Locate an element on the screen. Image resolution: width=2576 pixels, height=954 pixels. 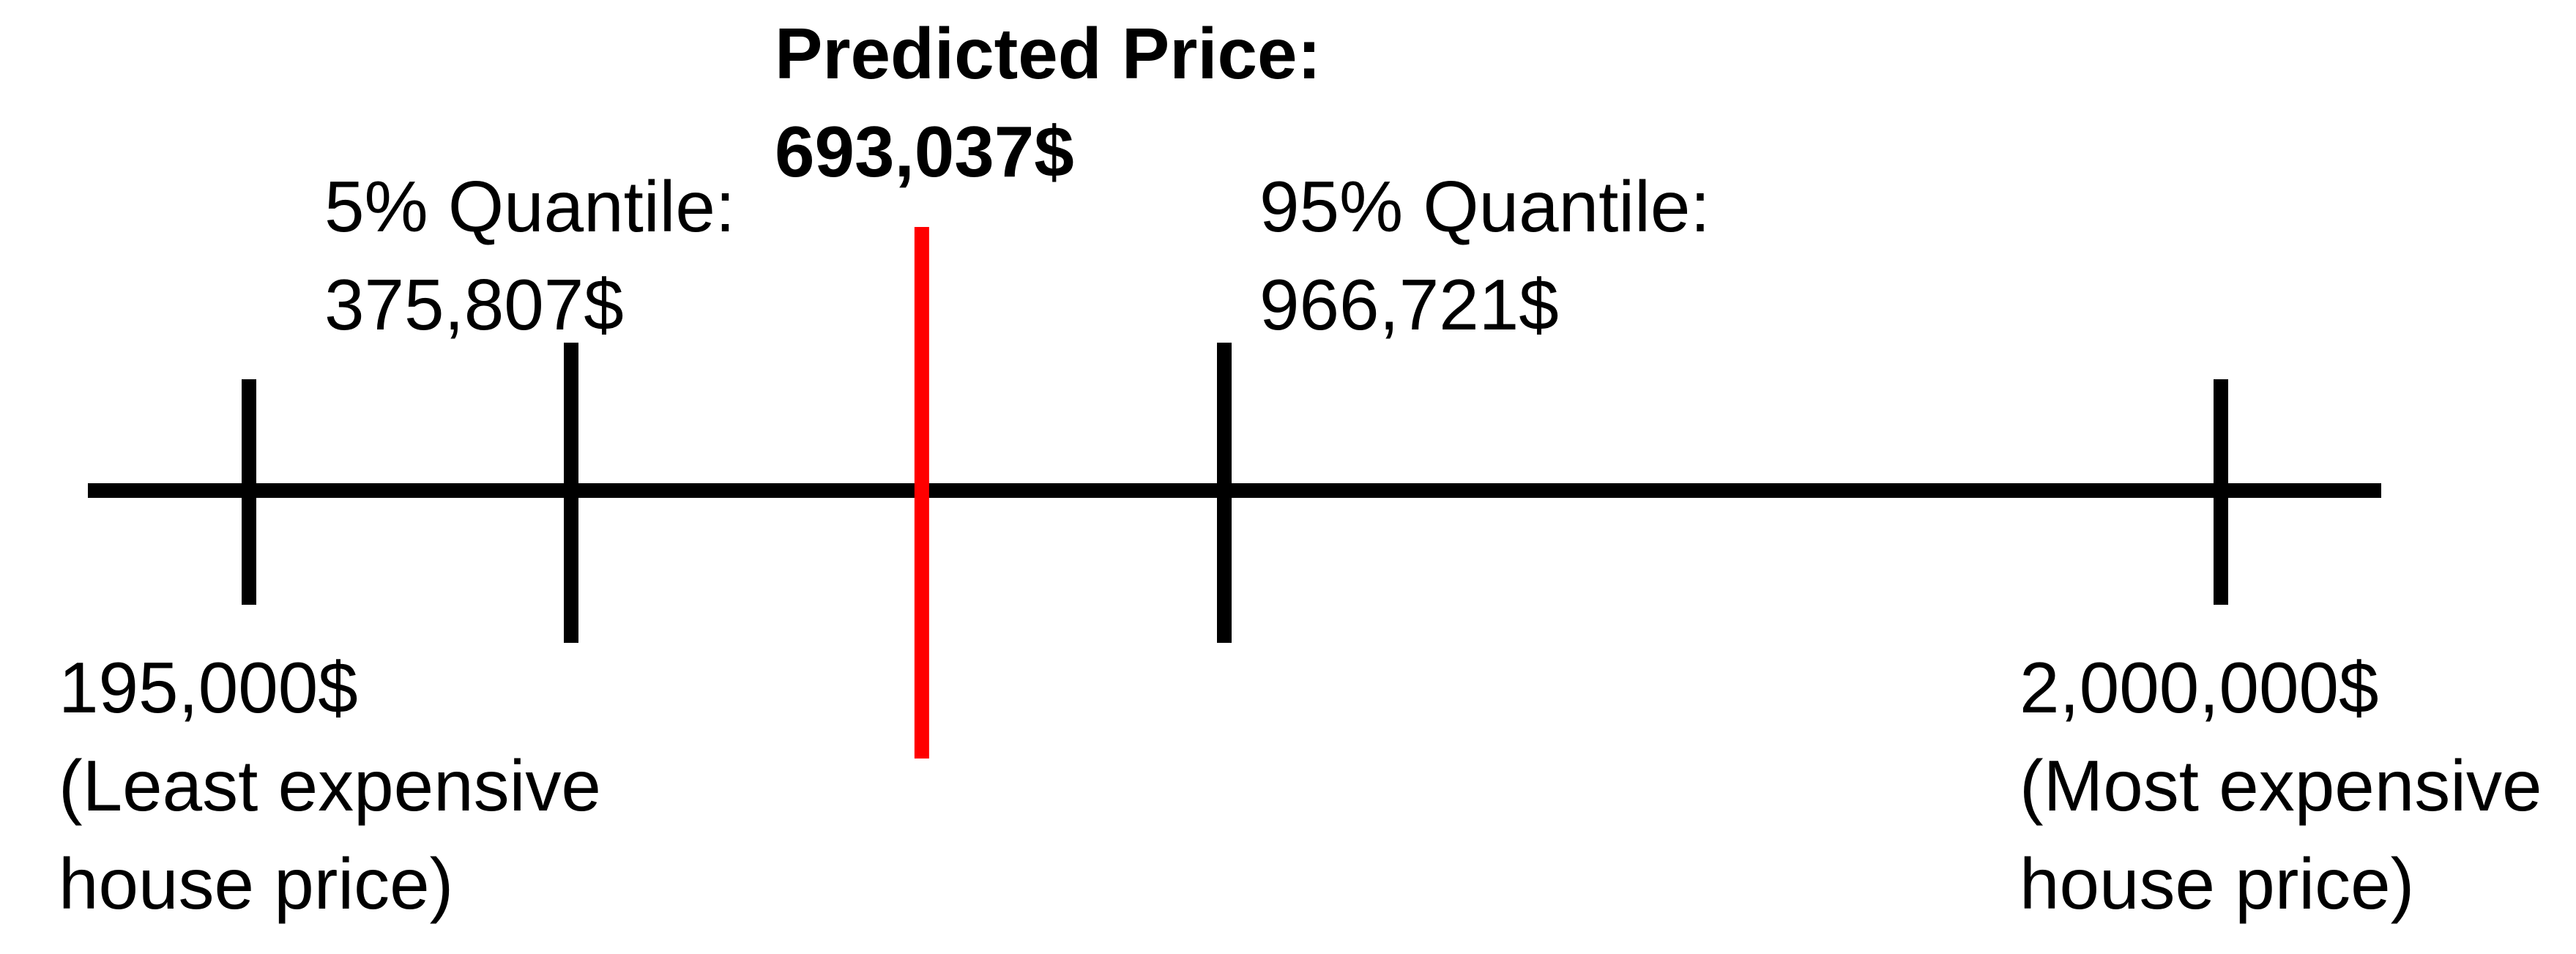
min-price-label: 195,000$ (Least expensive house price) is located at coordinates (330, 785).